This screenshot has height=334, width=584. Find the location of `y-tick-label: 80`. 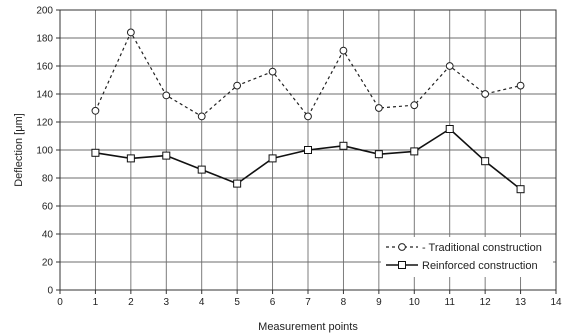

y-tick-label: 80 is located at coordinates (48, 179).